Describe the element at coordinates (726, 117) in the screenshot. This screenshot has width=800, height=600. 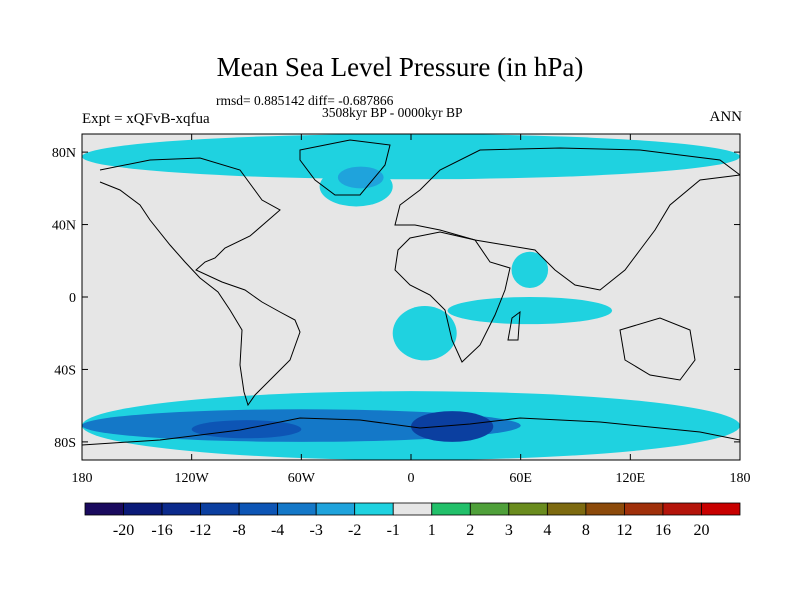
I see `season-label: ANN` at that location.